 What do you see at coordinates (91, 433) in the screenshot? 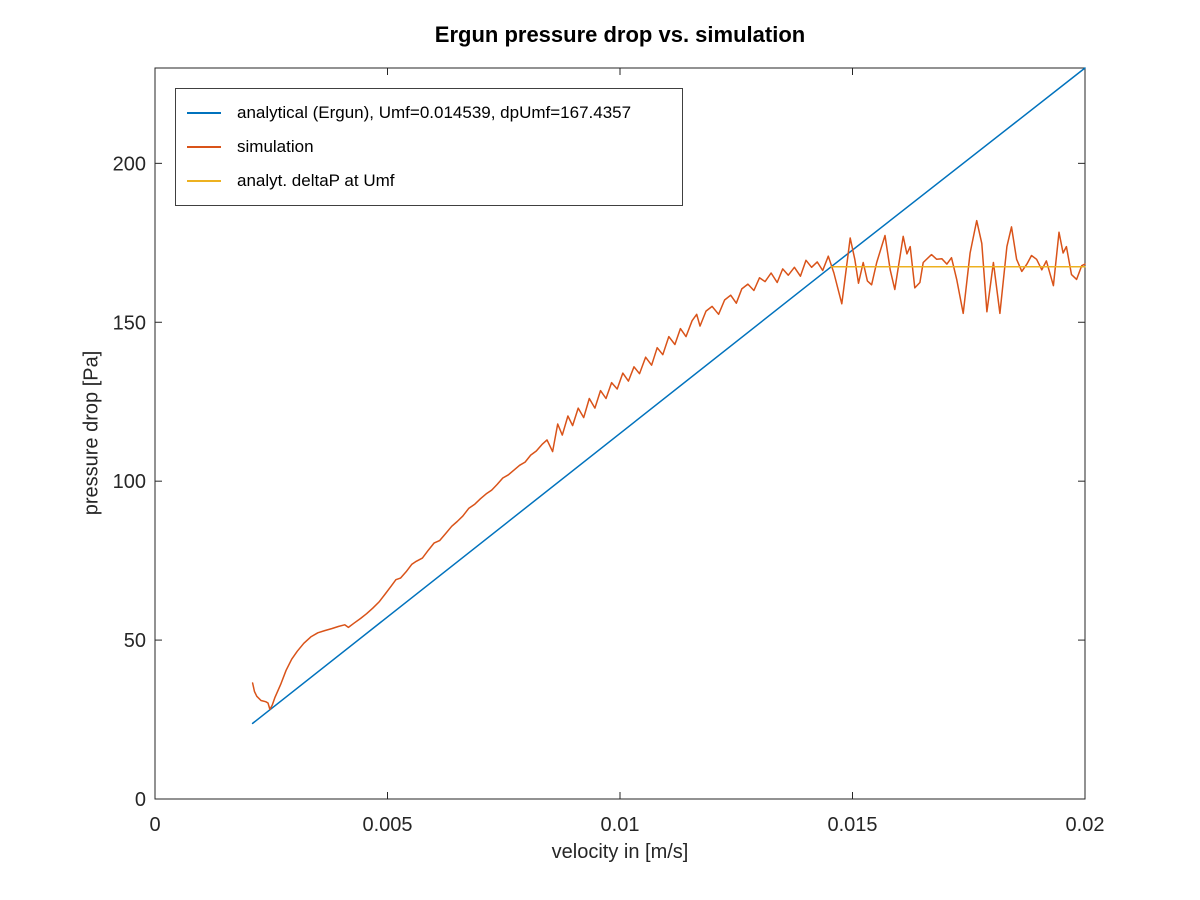
I see `y-axis-label: pressure drop [Pa]` at bounding box center [91, 433].